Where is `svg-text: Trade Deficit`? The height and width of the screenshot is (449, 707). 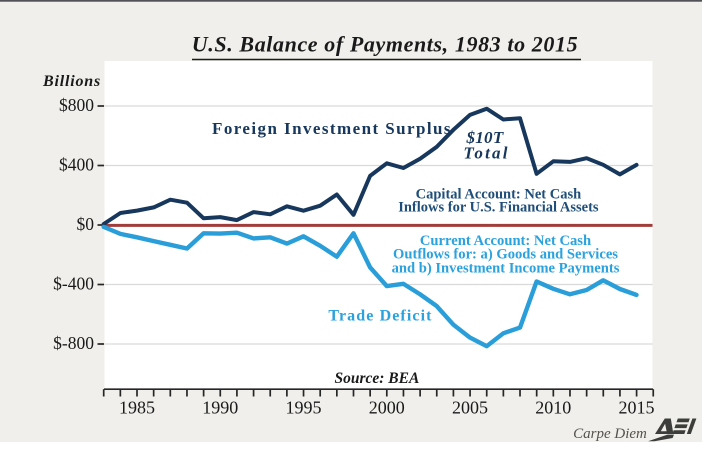 svg-text: Trade Deficit is located at coordinates (380, 316).